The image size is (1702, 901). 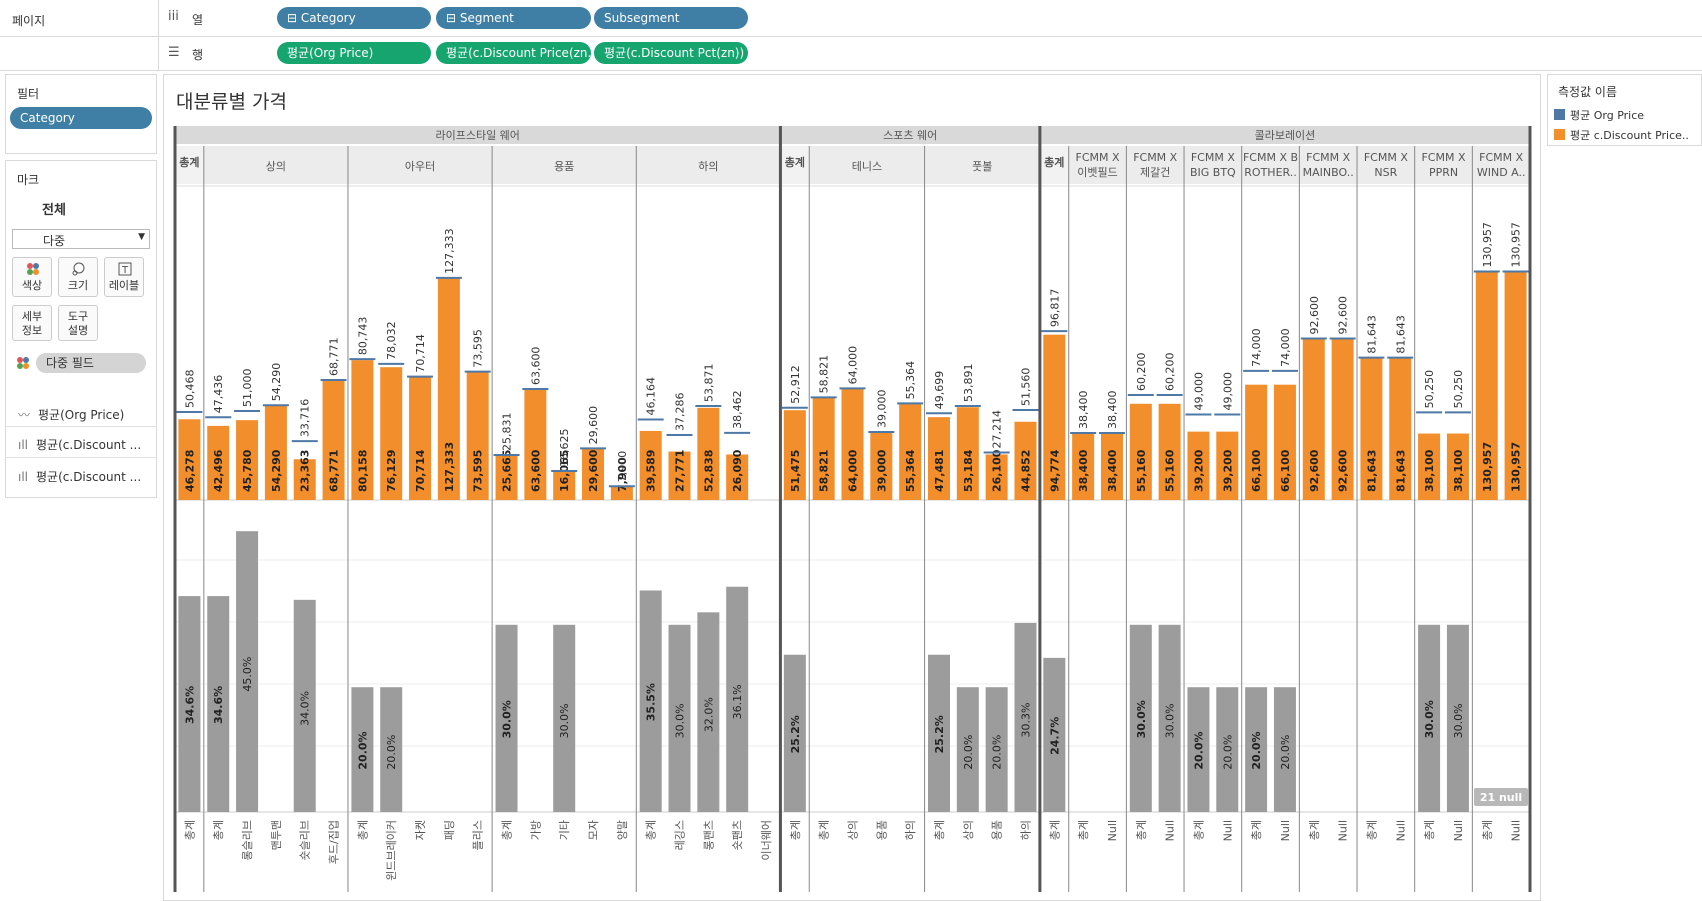 What do you see at coordinates (564, 447) in the screenshot?
I see `org-price-label: 16,625` at bounding box center [564, 447].